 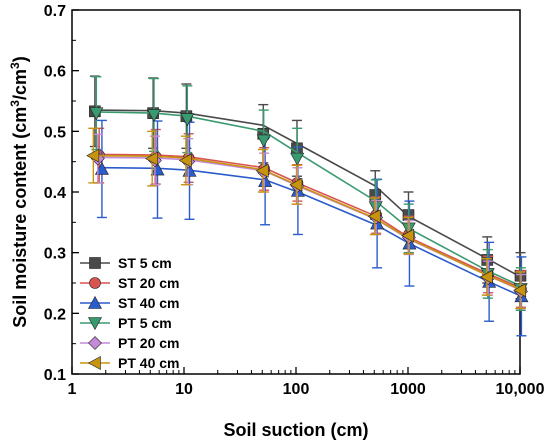 I want to click on legend-item: PT 5 cm, so click(x=126, y=323).